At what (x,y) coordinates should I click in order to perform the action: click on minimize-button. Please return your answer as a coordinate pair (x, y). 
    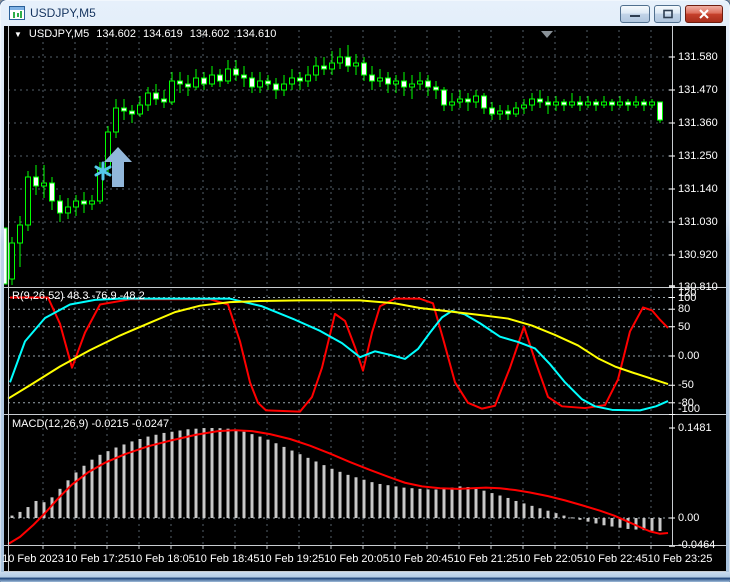
    Looking at the image, I should click on (635, 14).